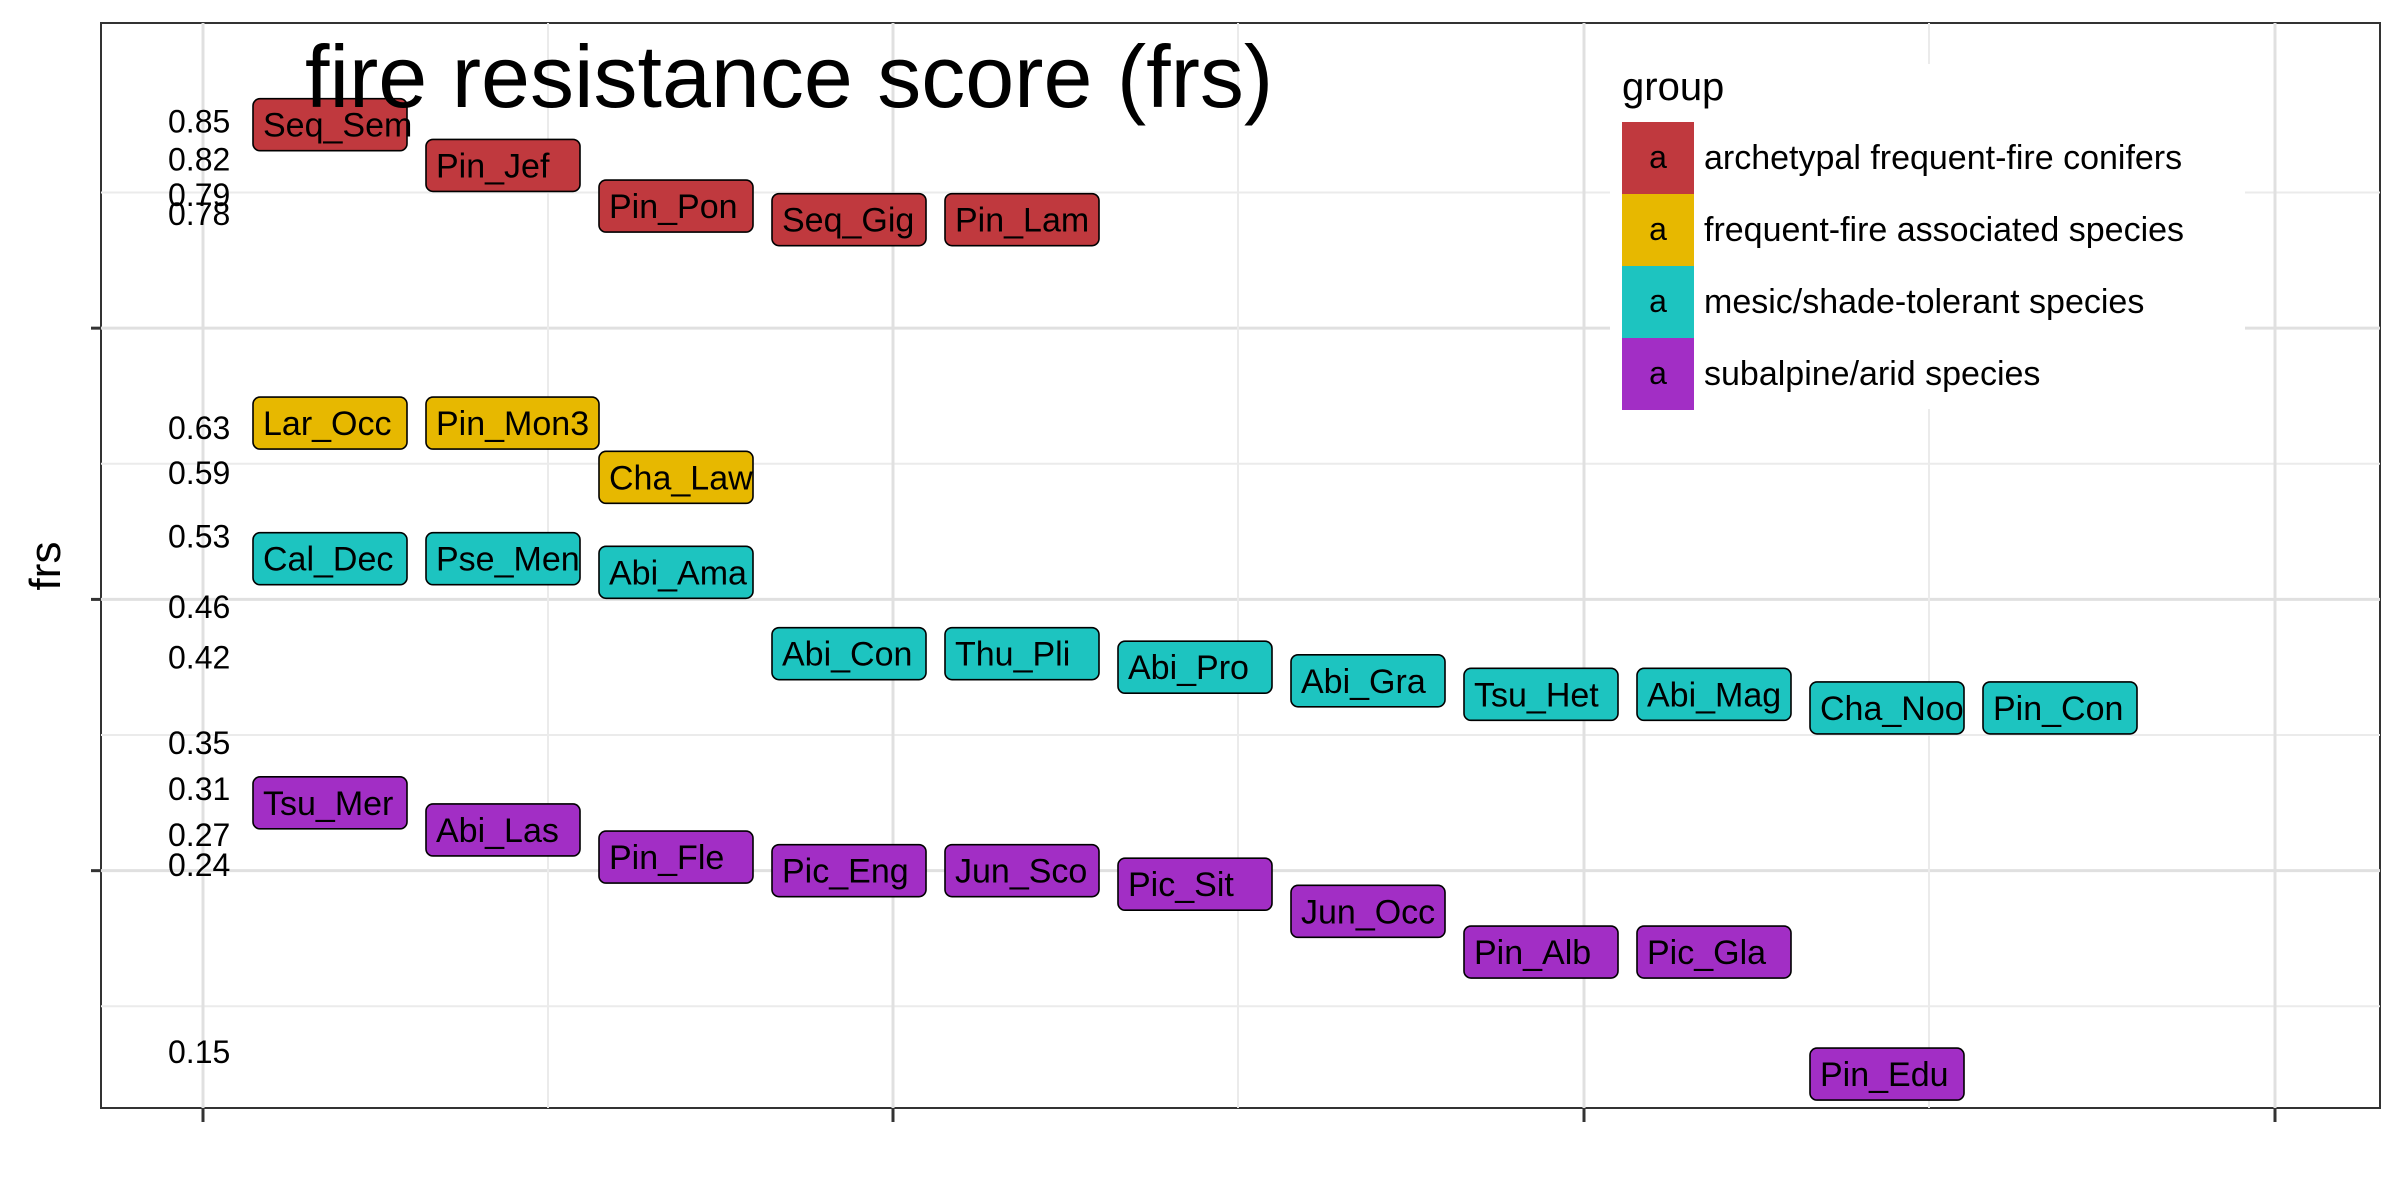  What do you see at coordinates (1188, 668) in the screenshot?
I see `point-label: Abi_Pro` at bounding box center [1188, 668].